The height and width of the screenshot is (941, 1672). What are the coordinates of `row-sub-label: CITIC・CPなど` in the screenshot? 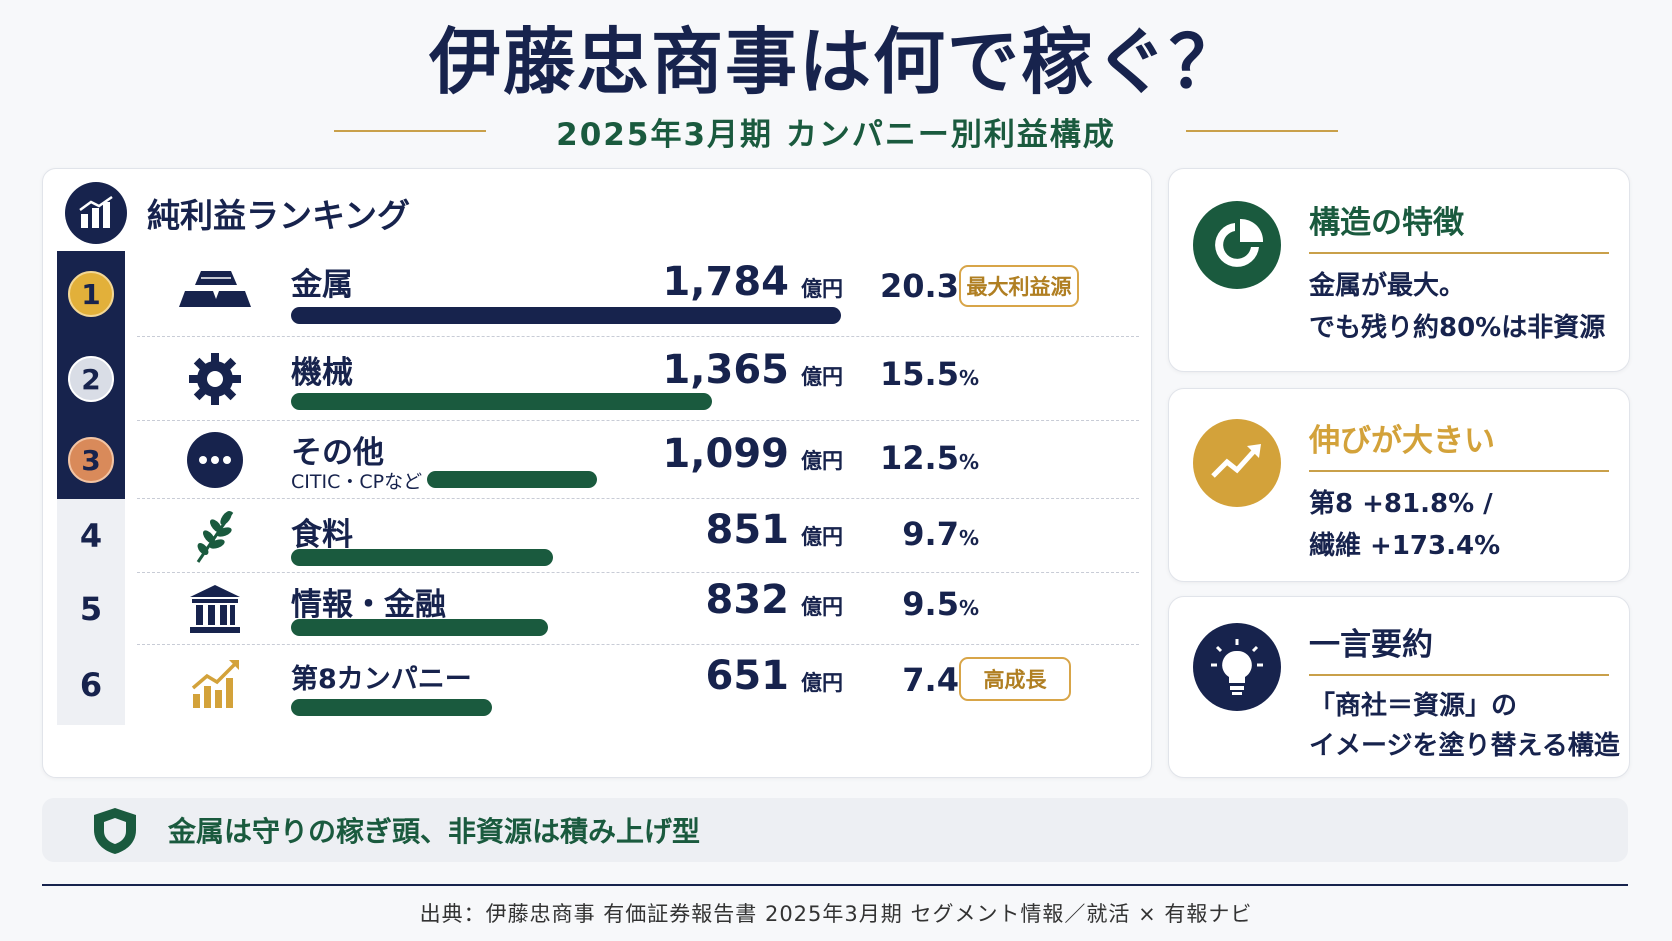 It's located at (357, 482).